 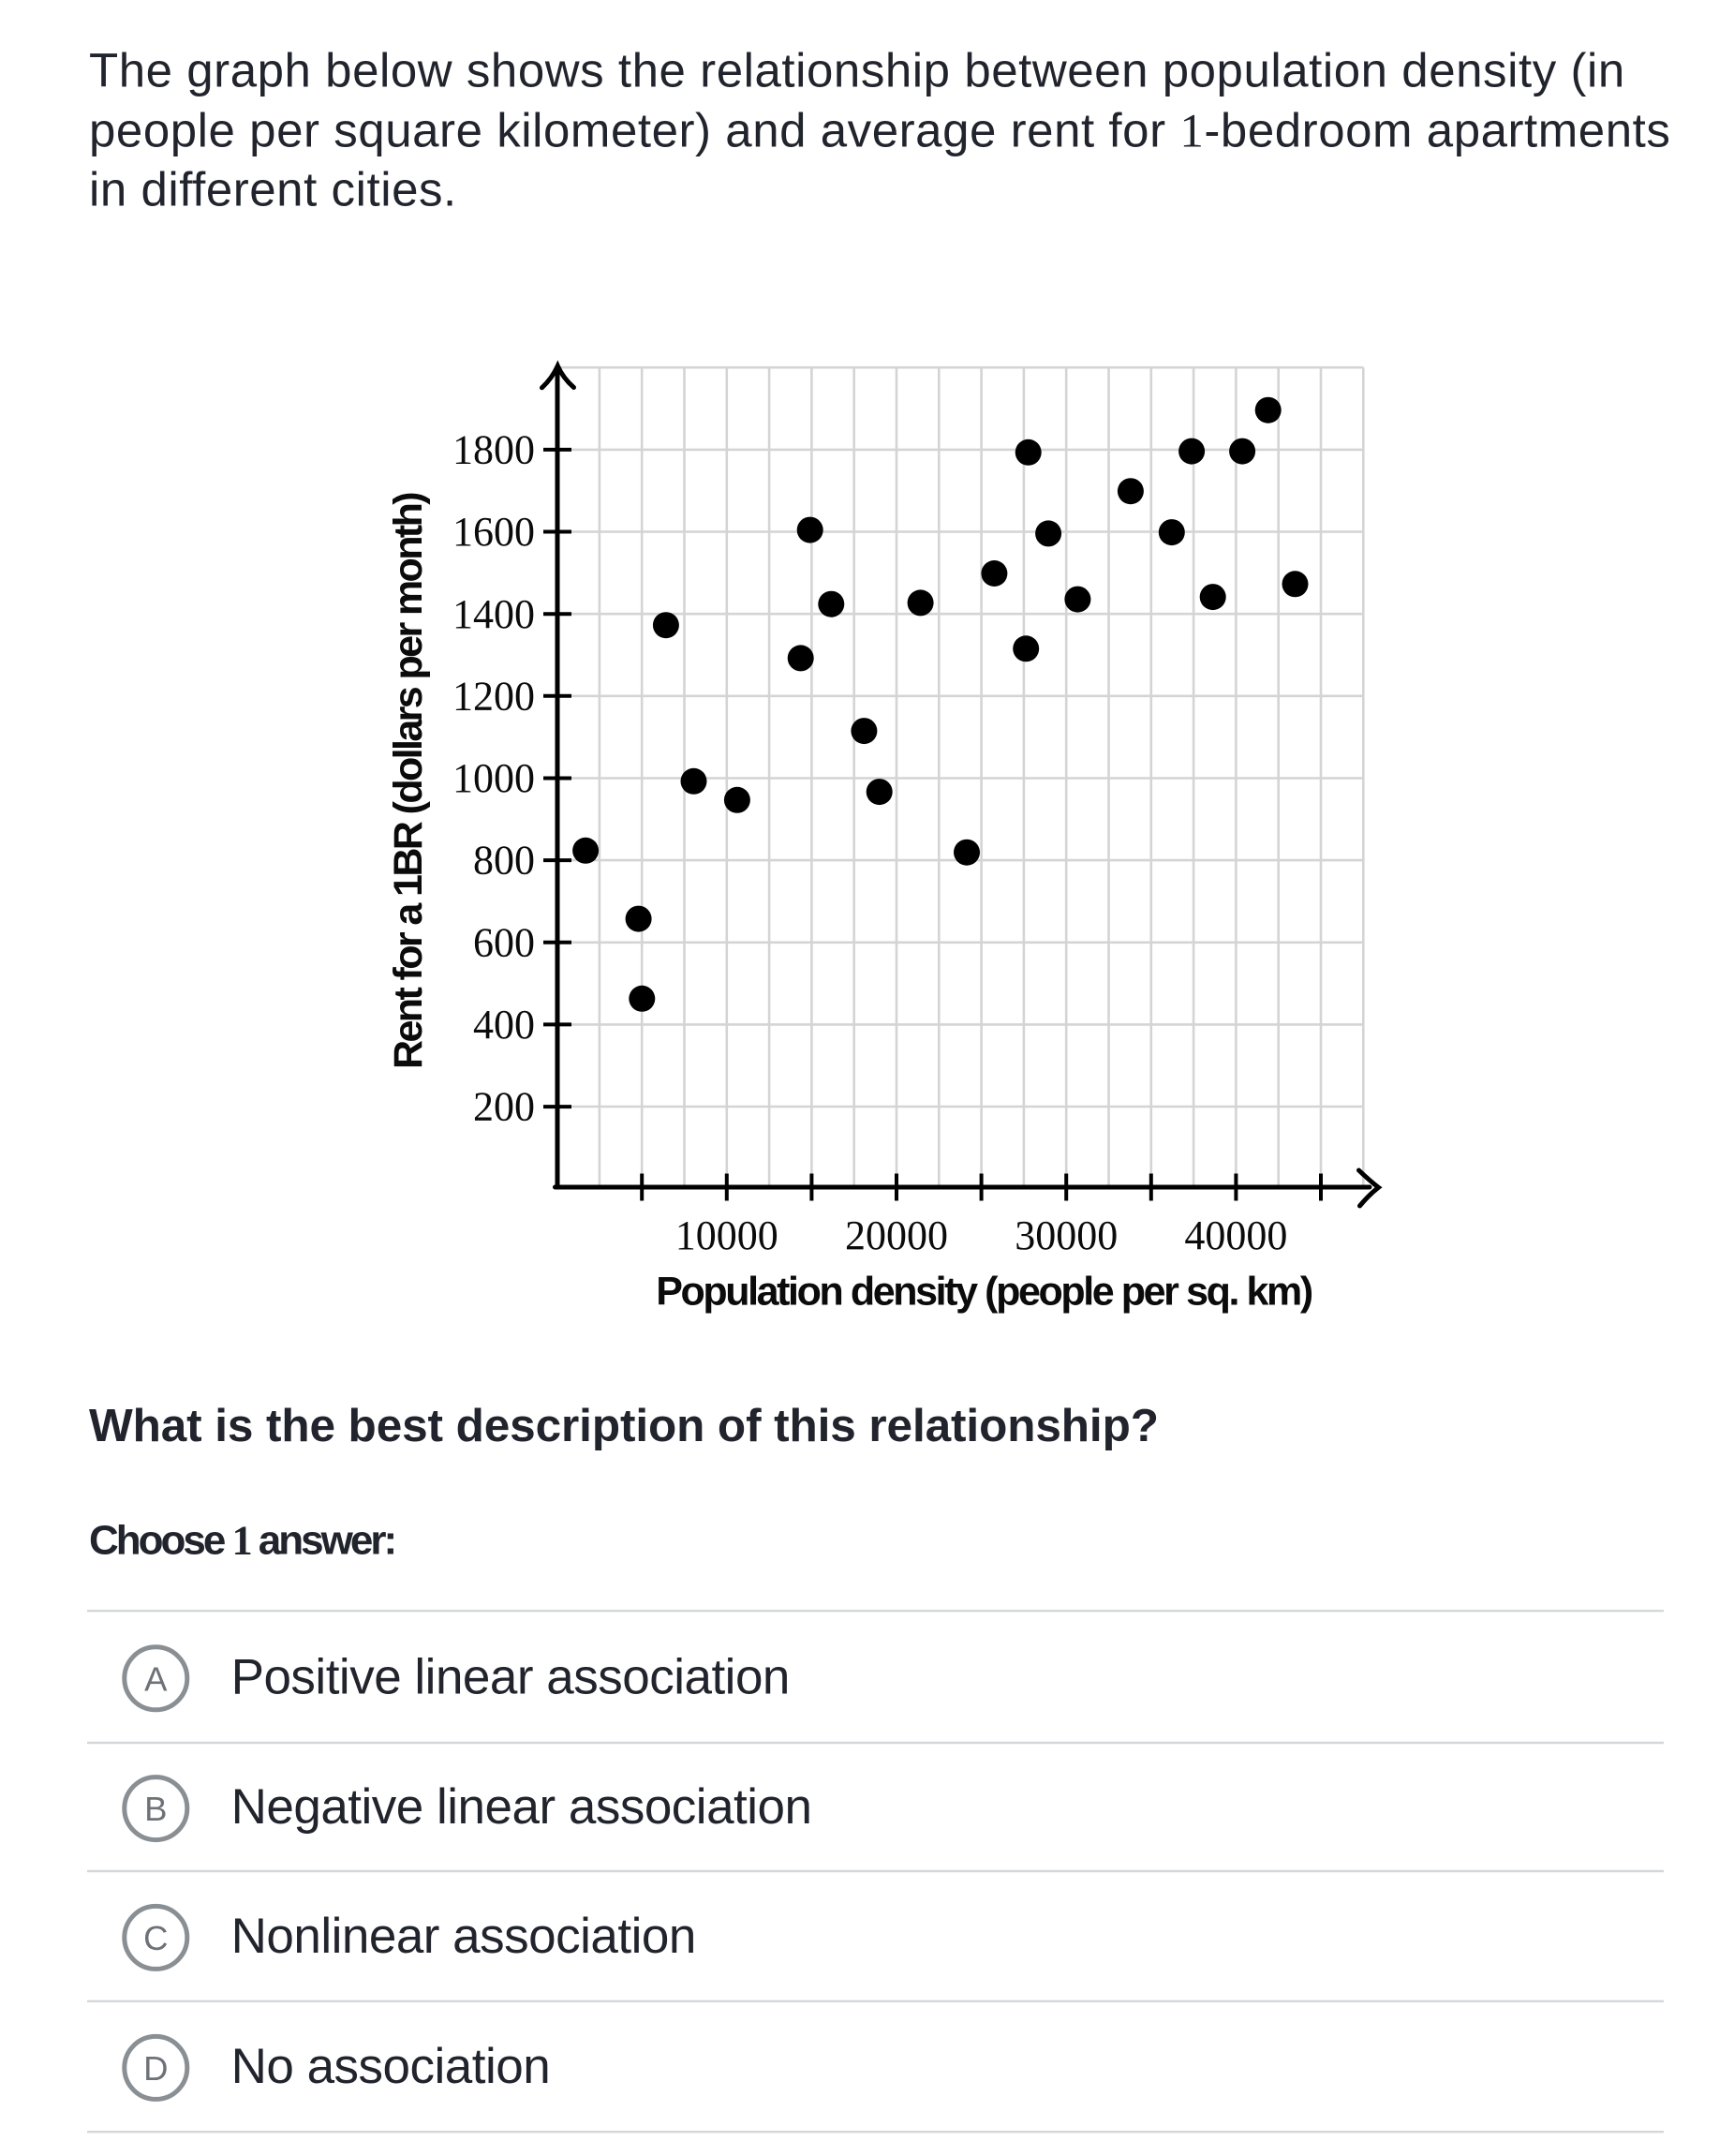 What do you see at coordinates (273, 189) in the screenshot?
I see `svg-text: in different cities.` at bounding box center [273, 189].